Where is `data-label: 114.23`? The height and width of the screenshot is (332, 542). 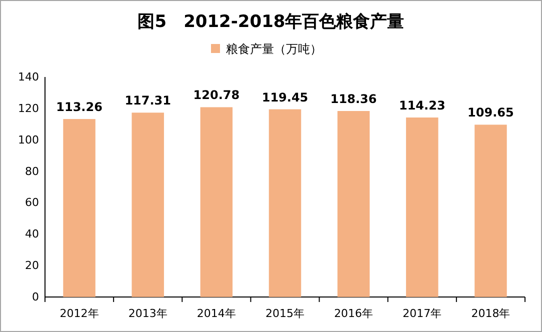
data-label: 114.23 is located at coordinates (422, 105).